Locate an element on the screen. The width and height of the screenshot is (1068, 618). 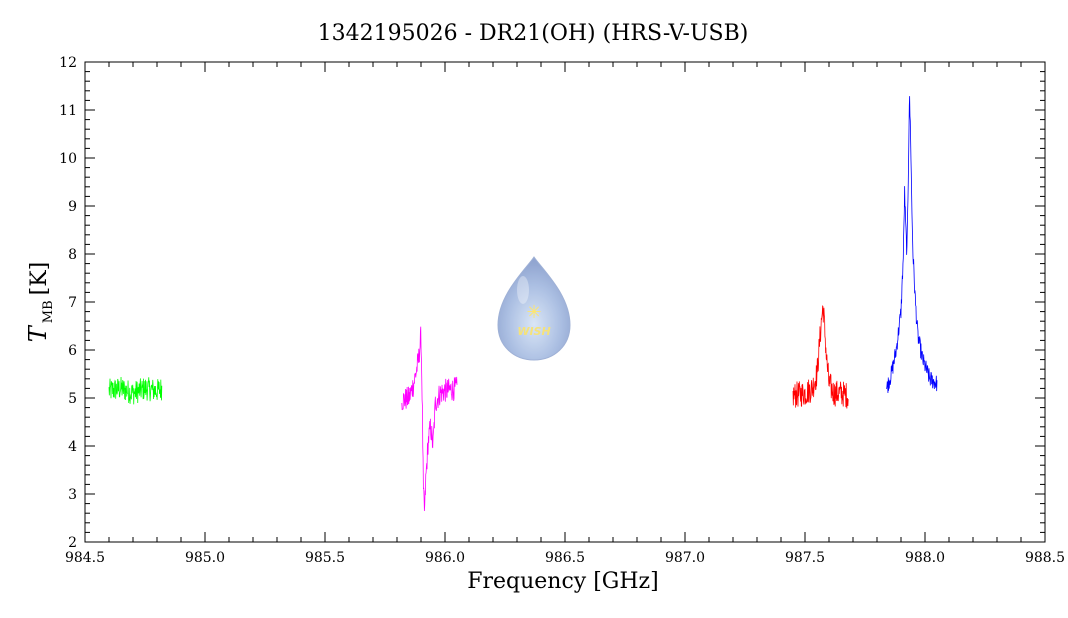
chart-title: 1342195026 - DR21(OH) (HRS-V-USB) is located at coordinates (533, 33).